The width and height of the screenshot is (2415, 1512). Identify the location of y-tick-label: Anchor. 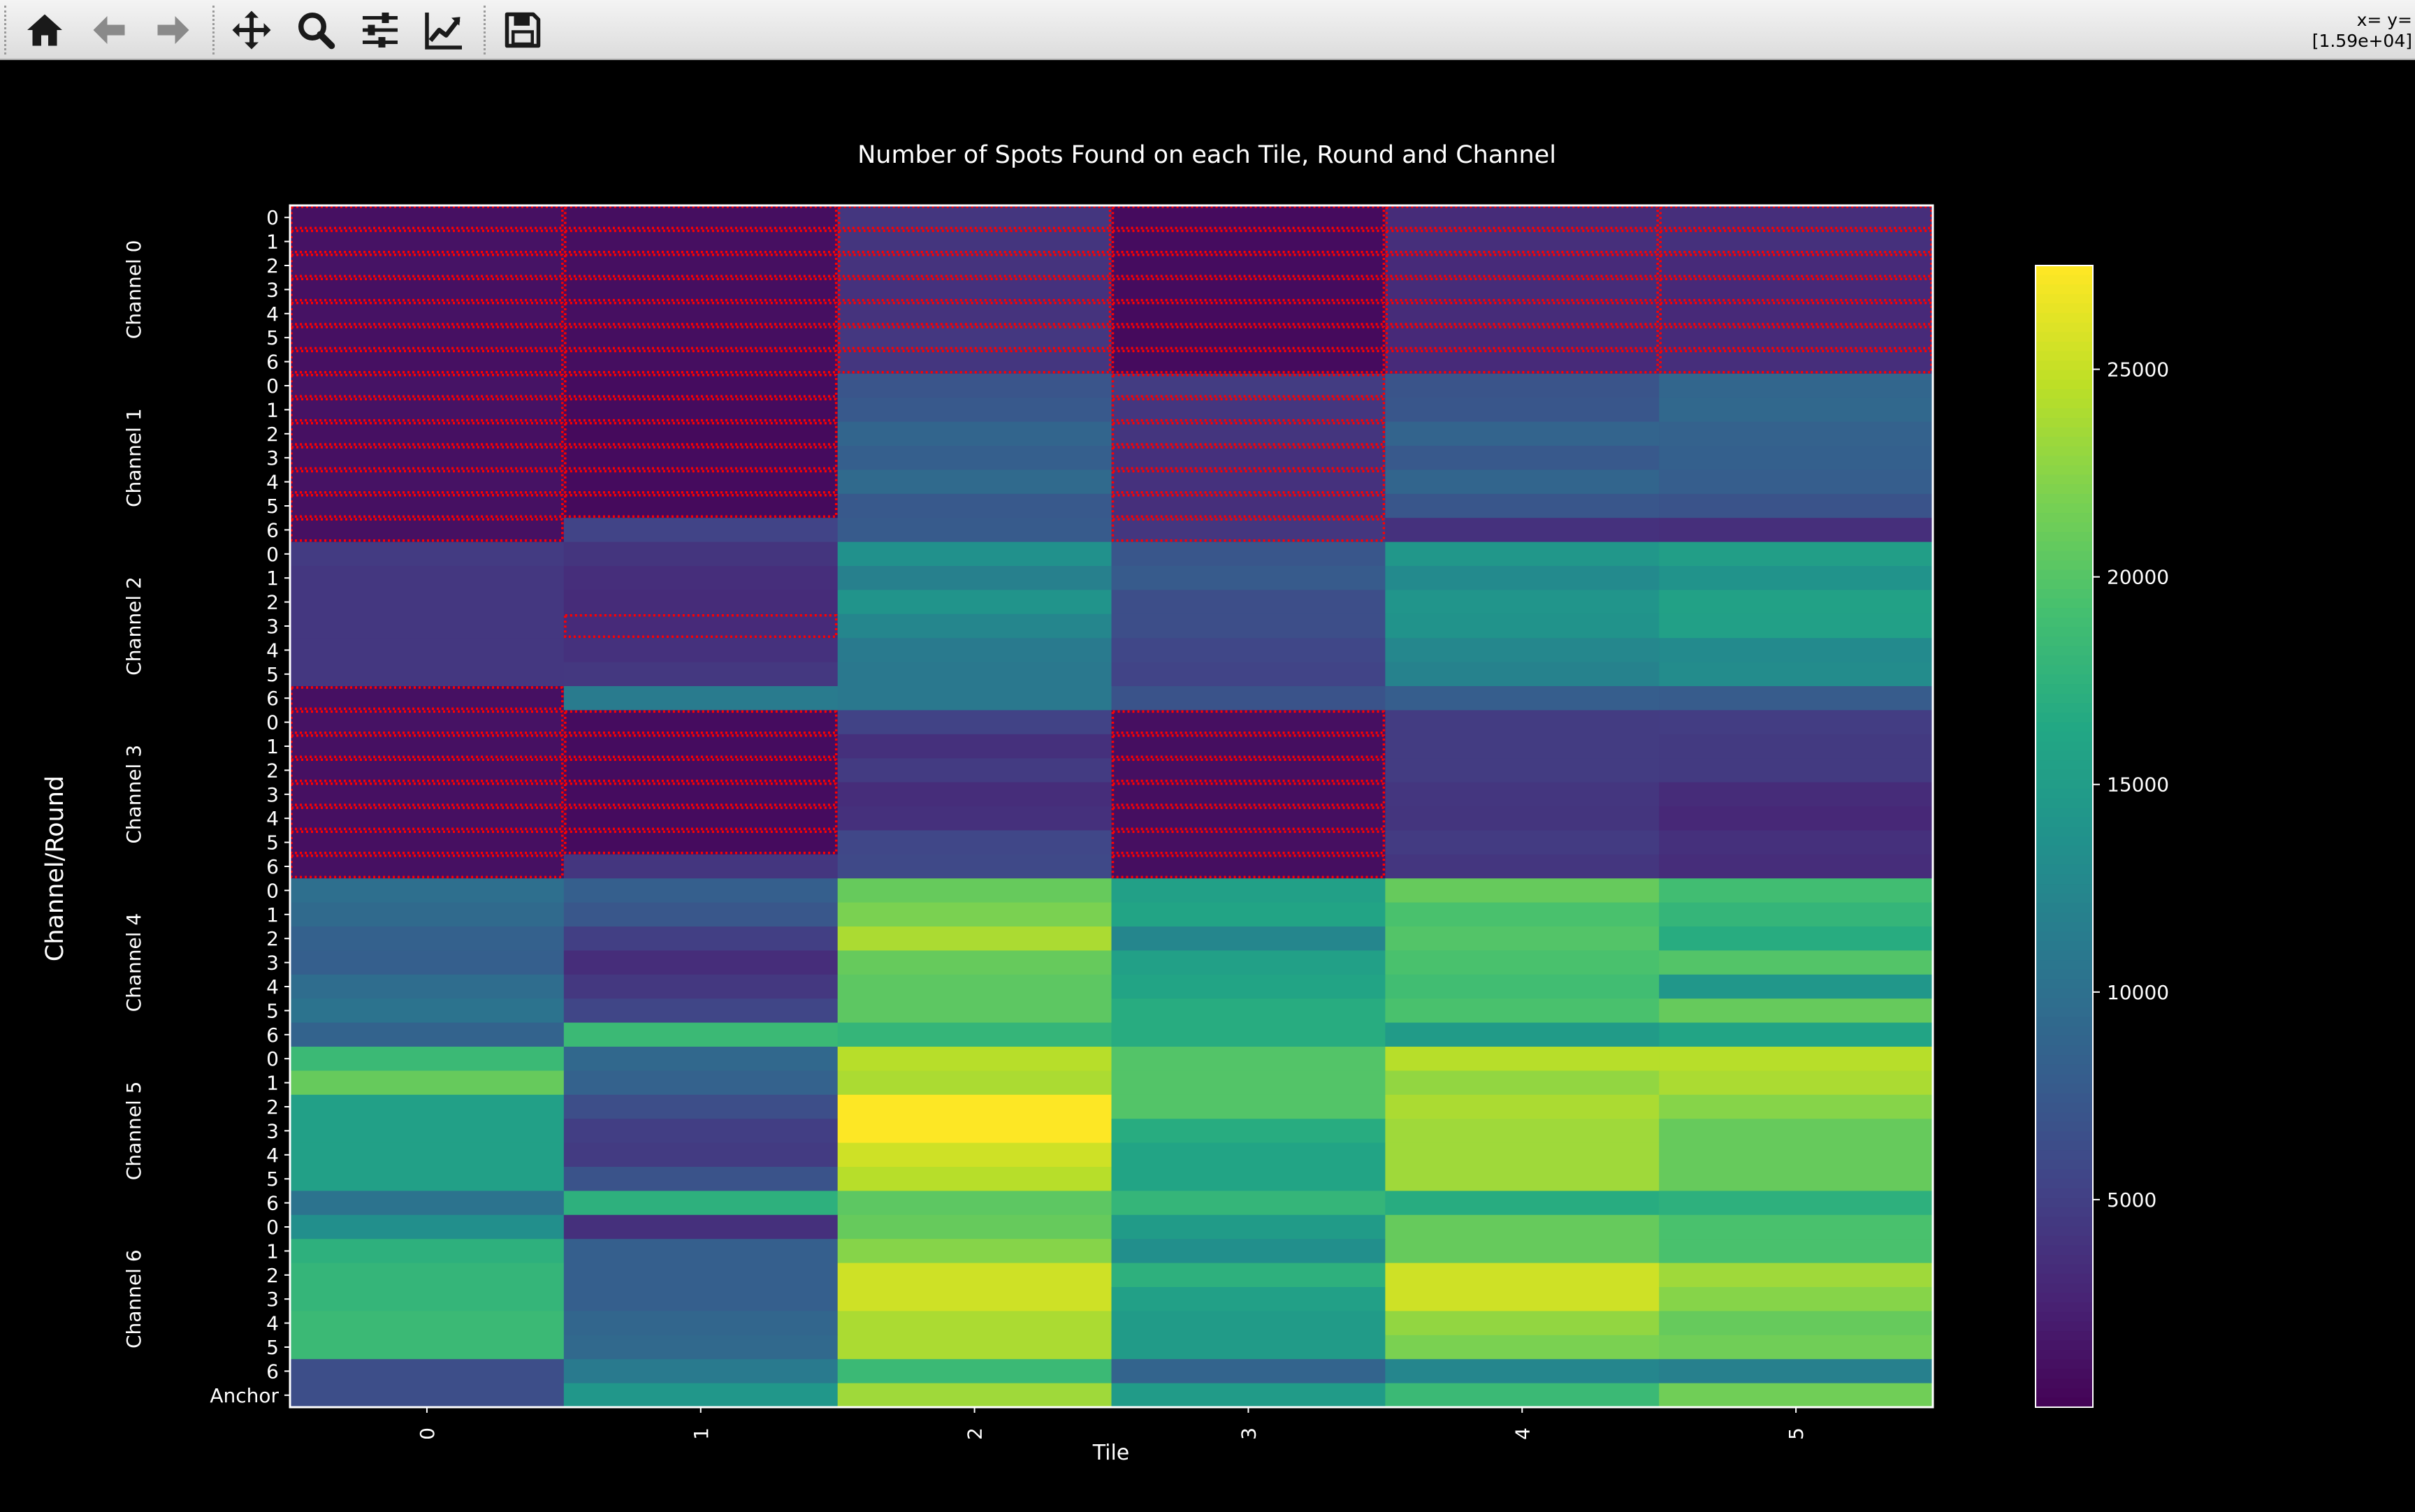
(244, 1395).